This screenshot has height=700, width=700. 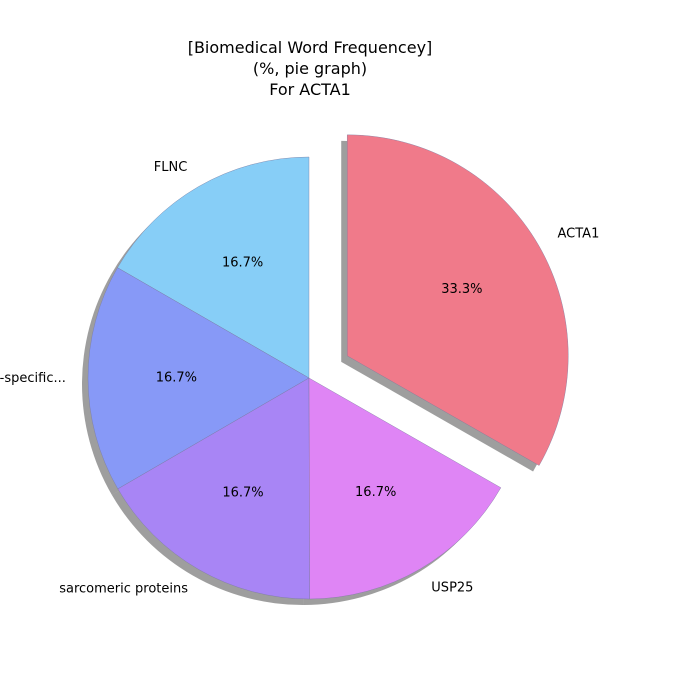 I want to click on percent-label-usp25: 16.7%, so click(x=375, y=492).